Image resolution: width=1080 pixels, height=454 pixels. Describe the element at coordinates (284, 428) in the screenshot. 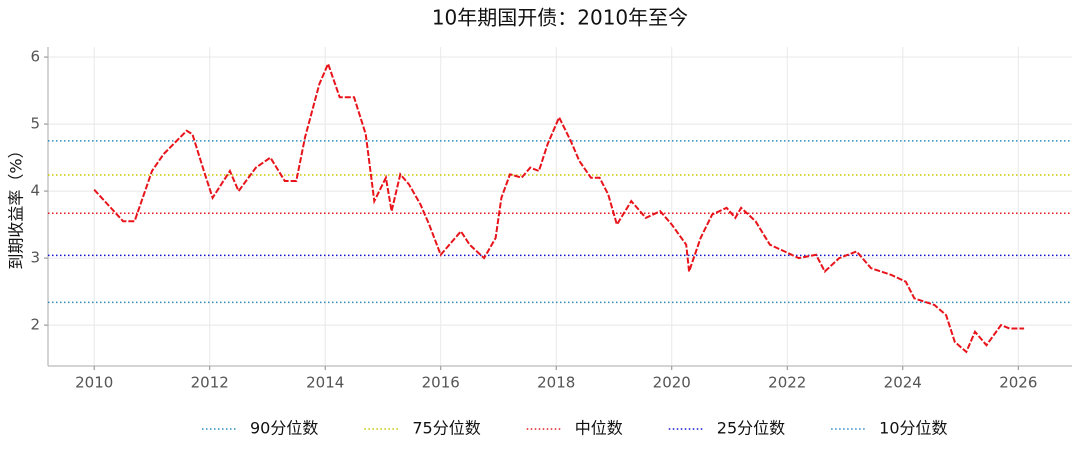

I see `legend-label: 90分位数` at that location.